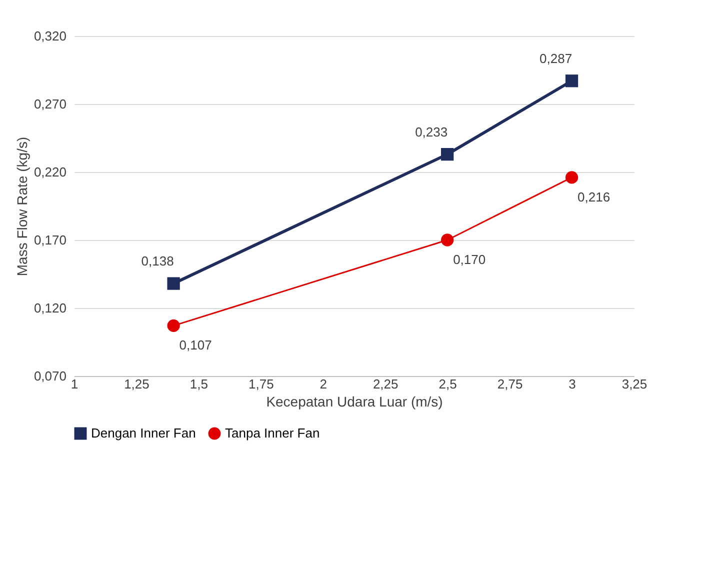 The width and height of the screenshot is (714, 583). I want to click on legend-label: Dengan Inner Fan, so click(143, 433).